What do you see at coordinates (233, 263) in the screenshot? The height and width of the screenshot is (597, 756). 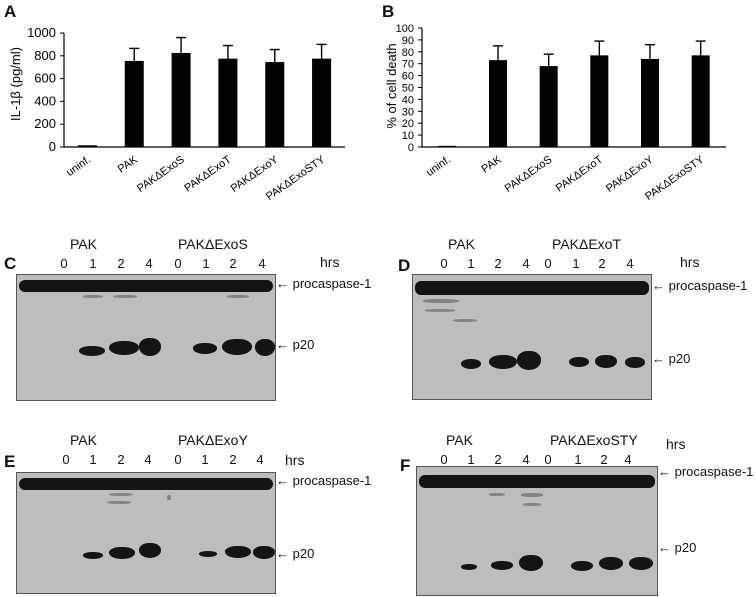 I see `lane-label-c-6: 2` at bounding box center [233, 263].